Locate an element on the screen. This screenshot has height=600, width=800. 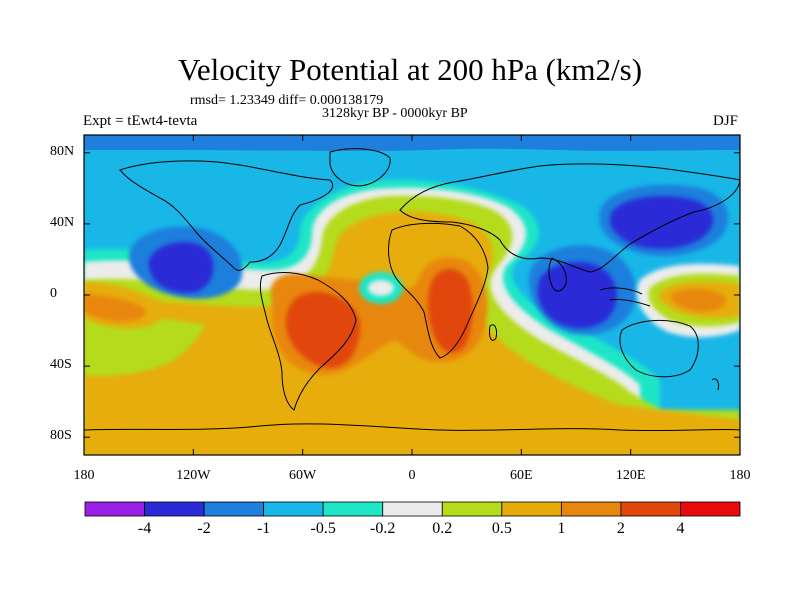
lat-tick-label: 0 is located at coordinates (53, 293).